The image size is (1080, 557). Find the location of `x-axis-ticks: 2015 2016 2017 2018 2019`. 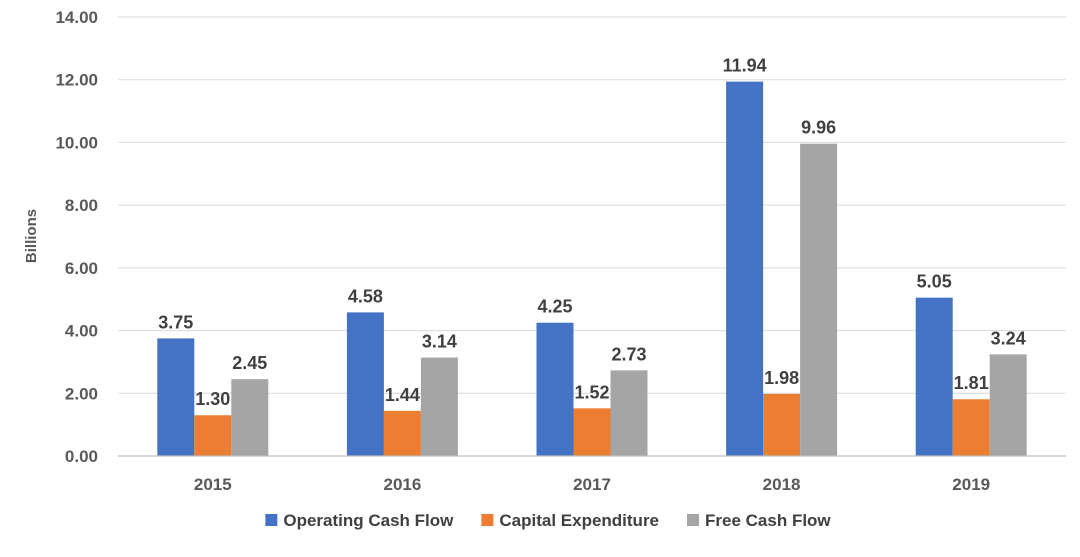

x-axis-ticks: 2015 2016 2017 2018 2019 is located at coordinates (592, 484).